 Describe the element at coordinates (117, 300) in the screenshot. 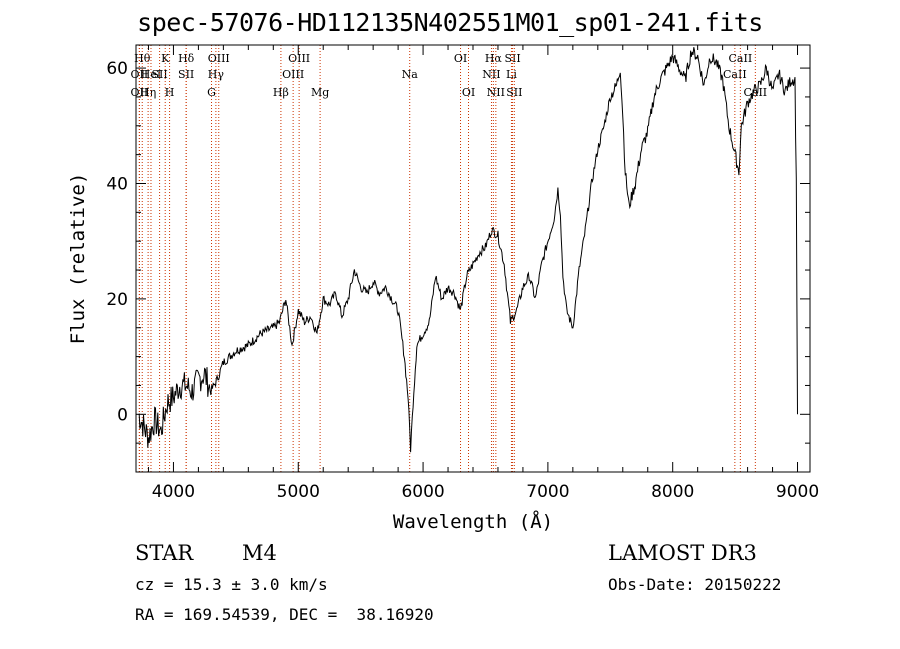

I see `y-tick-label: 20` at that location.